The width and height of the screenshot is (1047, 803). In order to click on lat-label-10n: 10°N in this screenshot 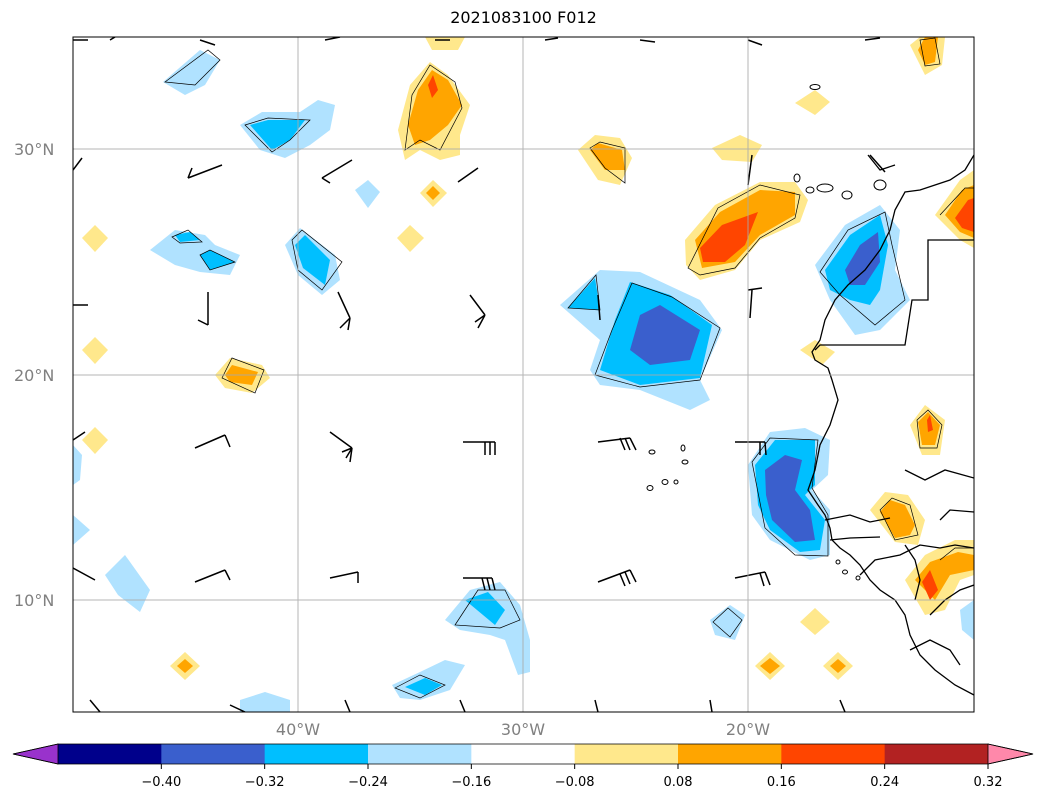, I will do `click(34, 600)`.